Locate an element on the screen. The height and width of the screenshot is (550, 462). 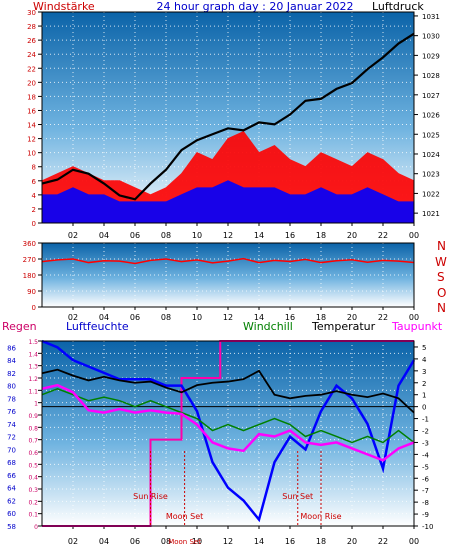
events: Sun Rise Moon Set Sun Set Moon Rise Moon Set is located at coordinates (237, 498).